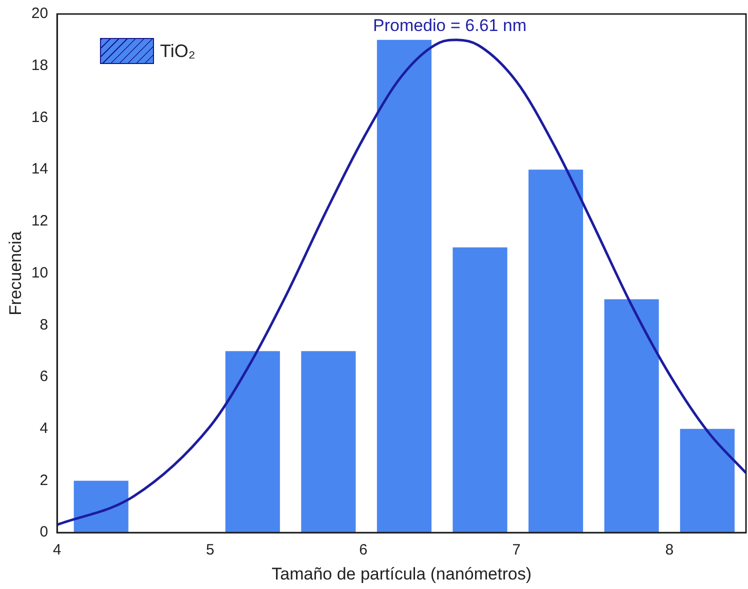  Describe the element at coordinates (178, 51) in the screenshot. I see `legend-label: TiO₂` at that location.